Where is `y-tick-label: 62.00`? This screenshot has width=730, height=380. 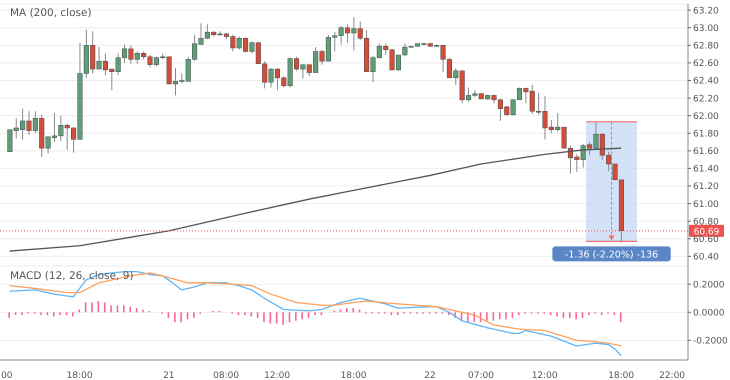 y-tick-label: 62.00 is located at coordinates (706, 117).